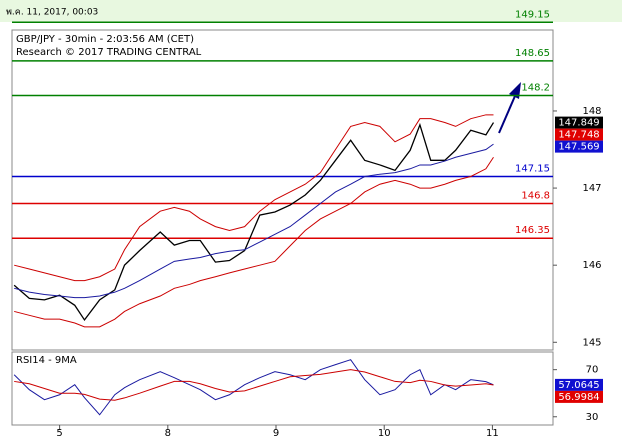  Describe the element at coordinates (532, 53) in the screenshot. I see `level-label: 148.65` at that location.